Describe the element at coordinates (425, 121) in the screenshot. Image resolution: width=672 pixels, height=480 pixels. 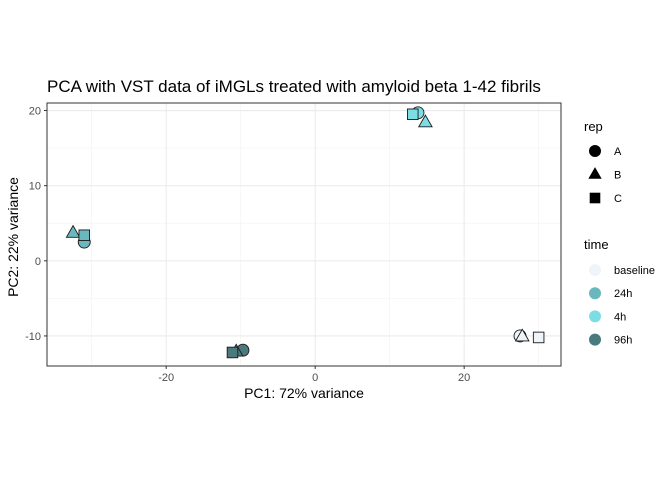
I see `point-4h-B` at that location.